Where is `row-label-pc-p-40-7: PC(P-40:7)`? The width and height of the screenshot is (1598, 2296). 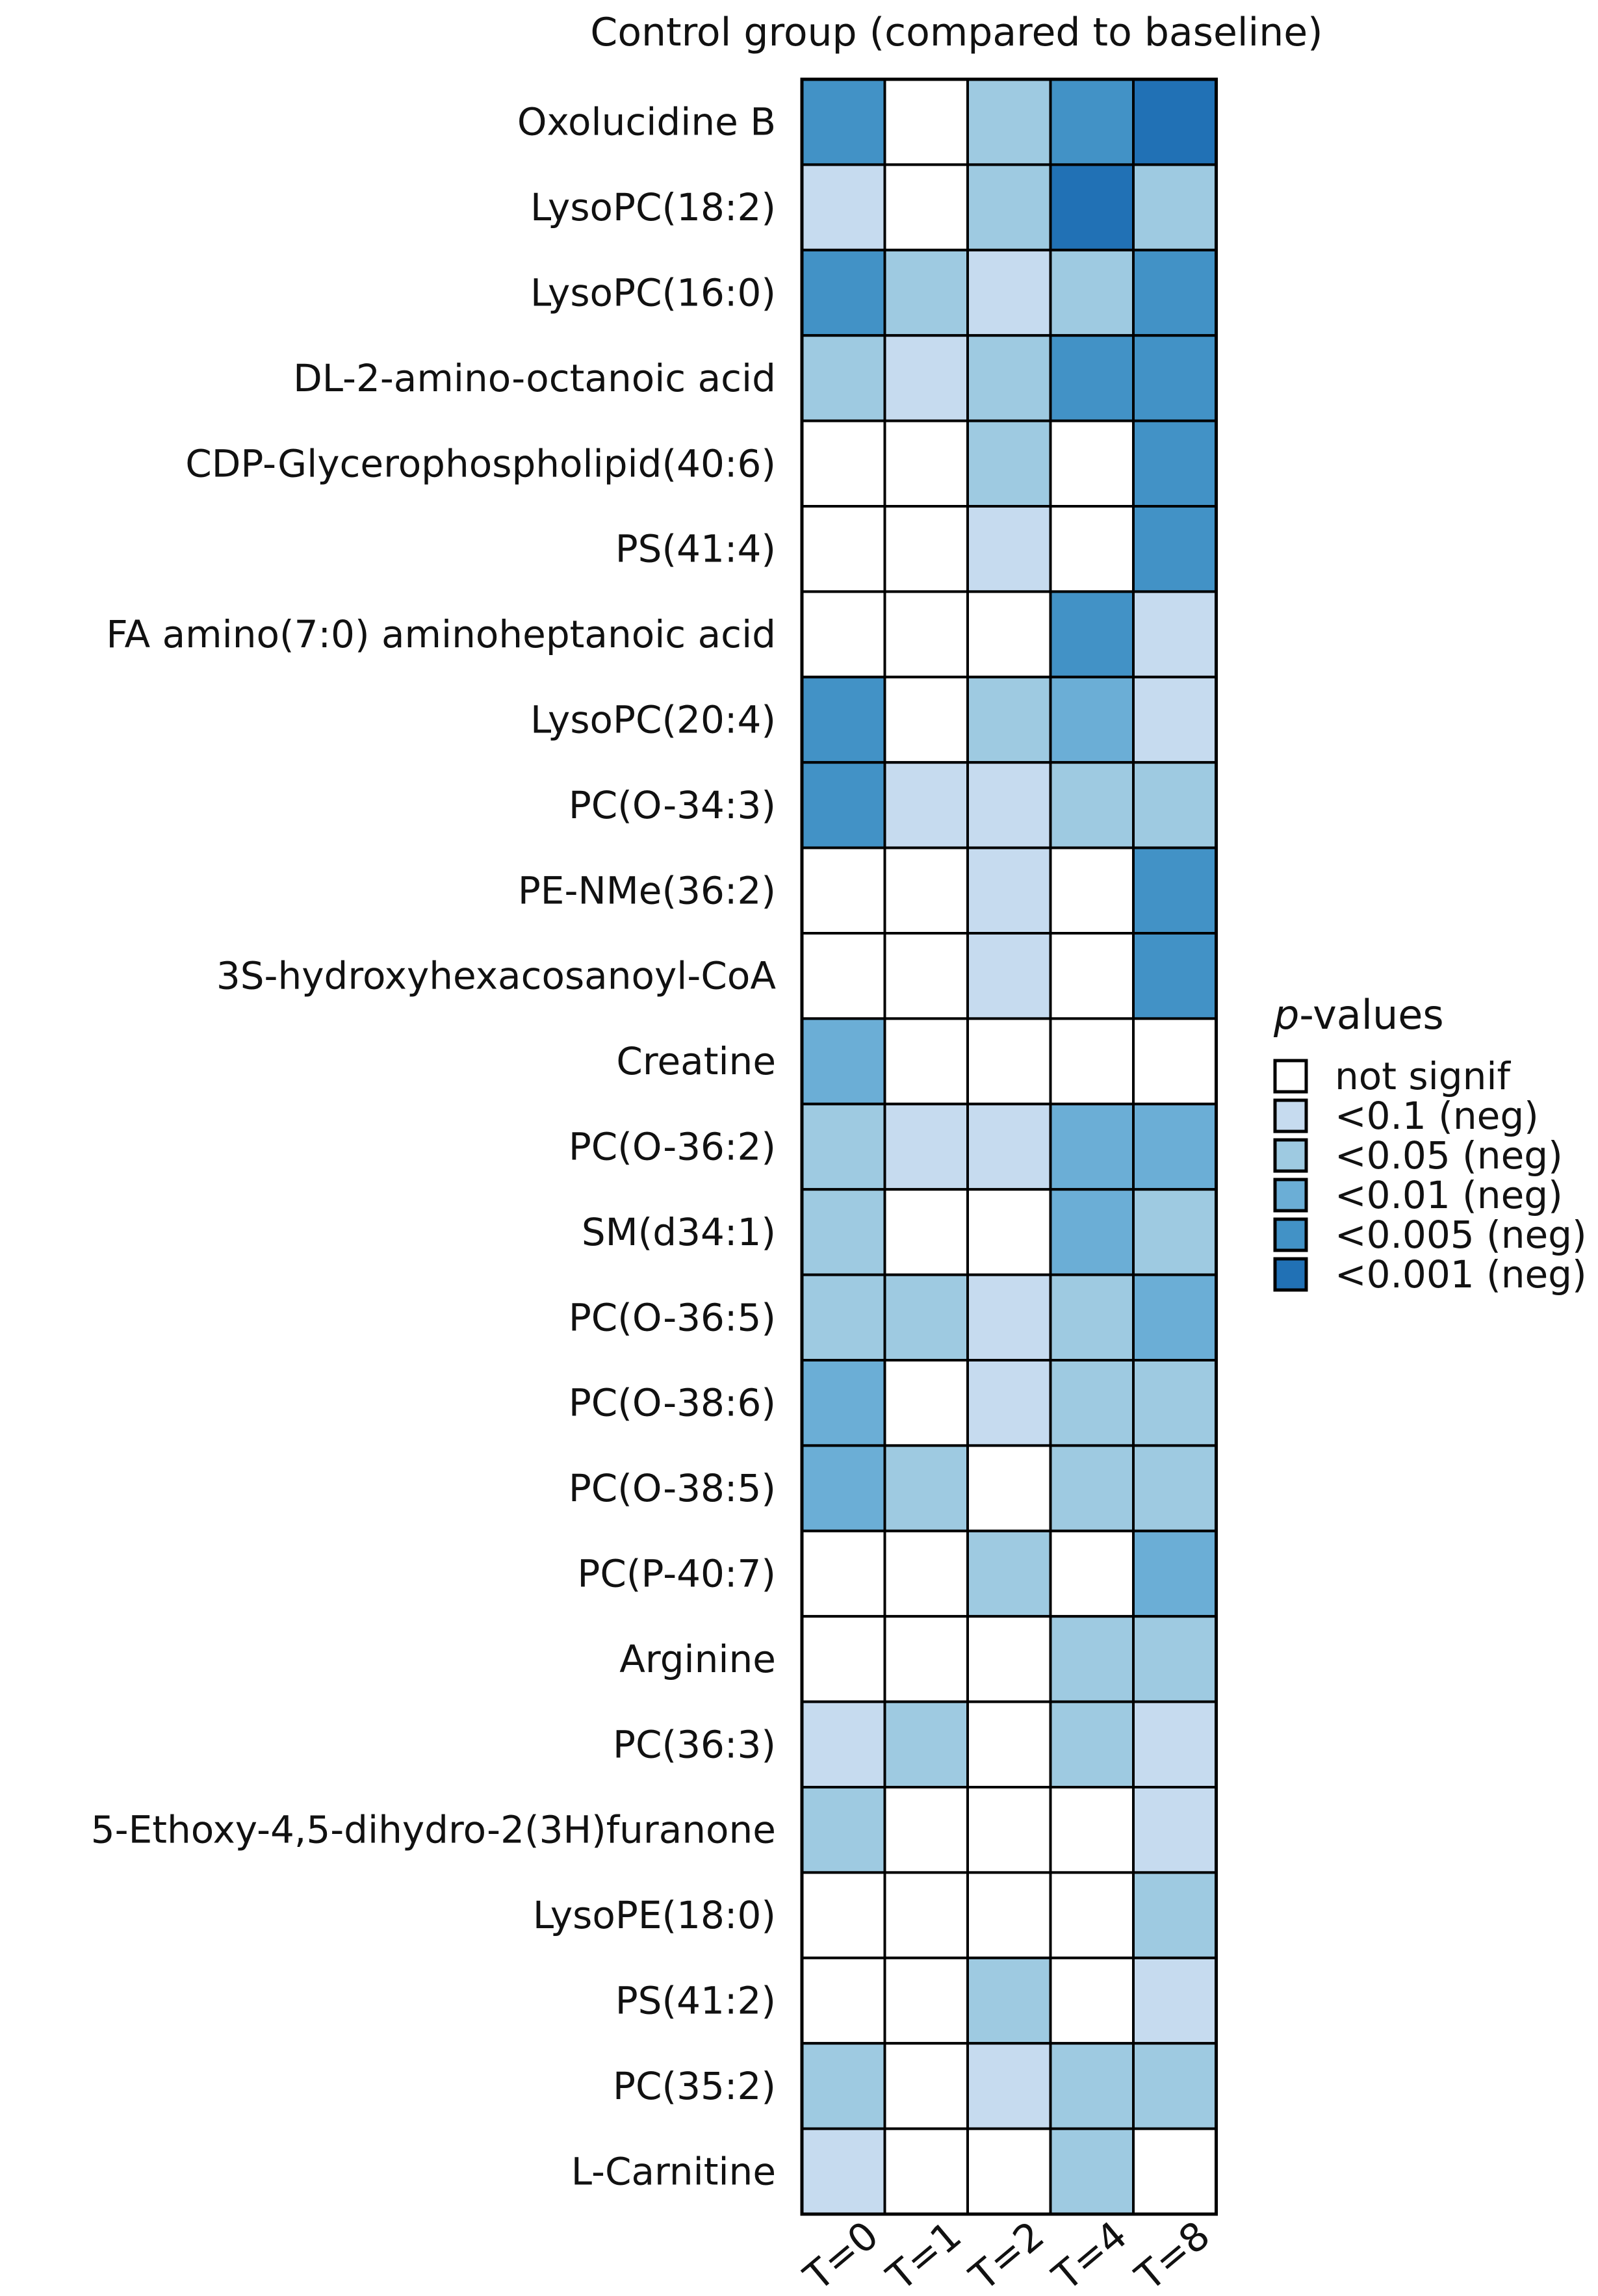
row-label-pc-p-40-7: PC(P-40:7) is located at coordinates (676, 1574).